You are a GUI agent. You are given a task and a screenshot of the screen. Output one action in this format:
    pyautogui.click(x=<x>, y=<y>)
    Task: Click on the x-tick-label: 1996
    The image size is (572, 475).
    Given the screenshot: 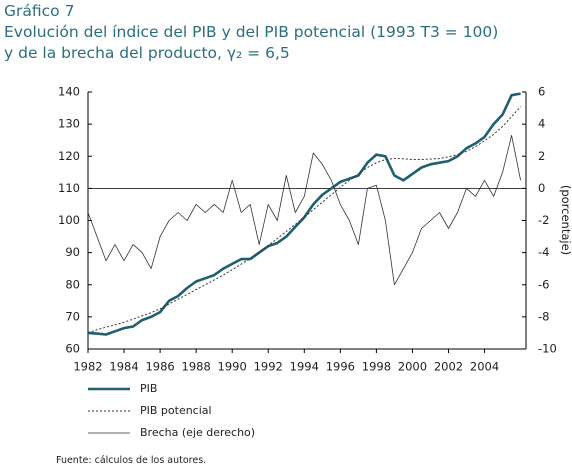 What is the action you would take?
    pyautogui.click(x=340, y=367)
    